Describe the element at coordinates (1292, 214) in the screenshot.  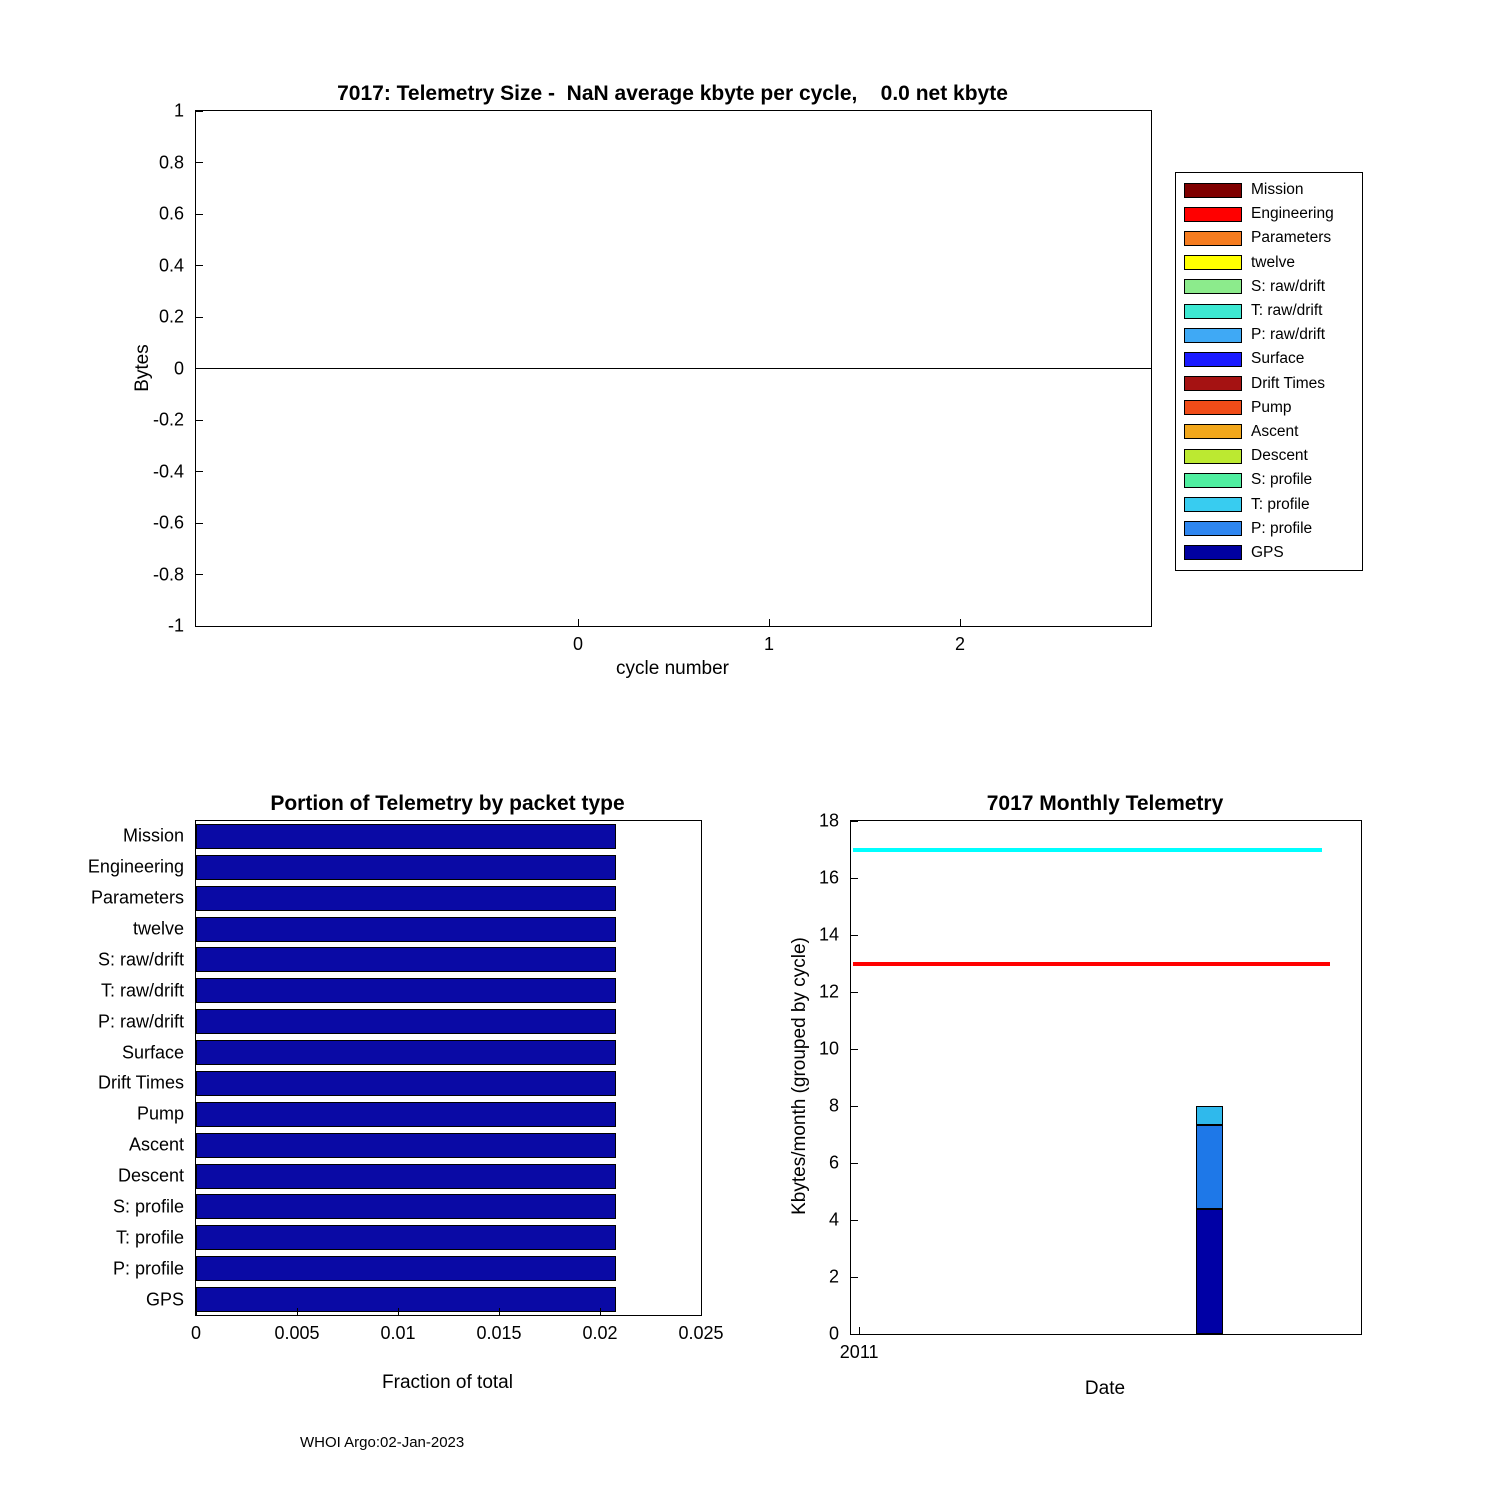
I see `legend-label: Engineering` at that location.